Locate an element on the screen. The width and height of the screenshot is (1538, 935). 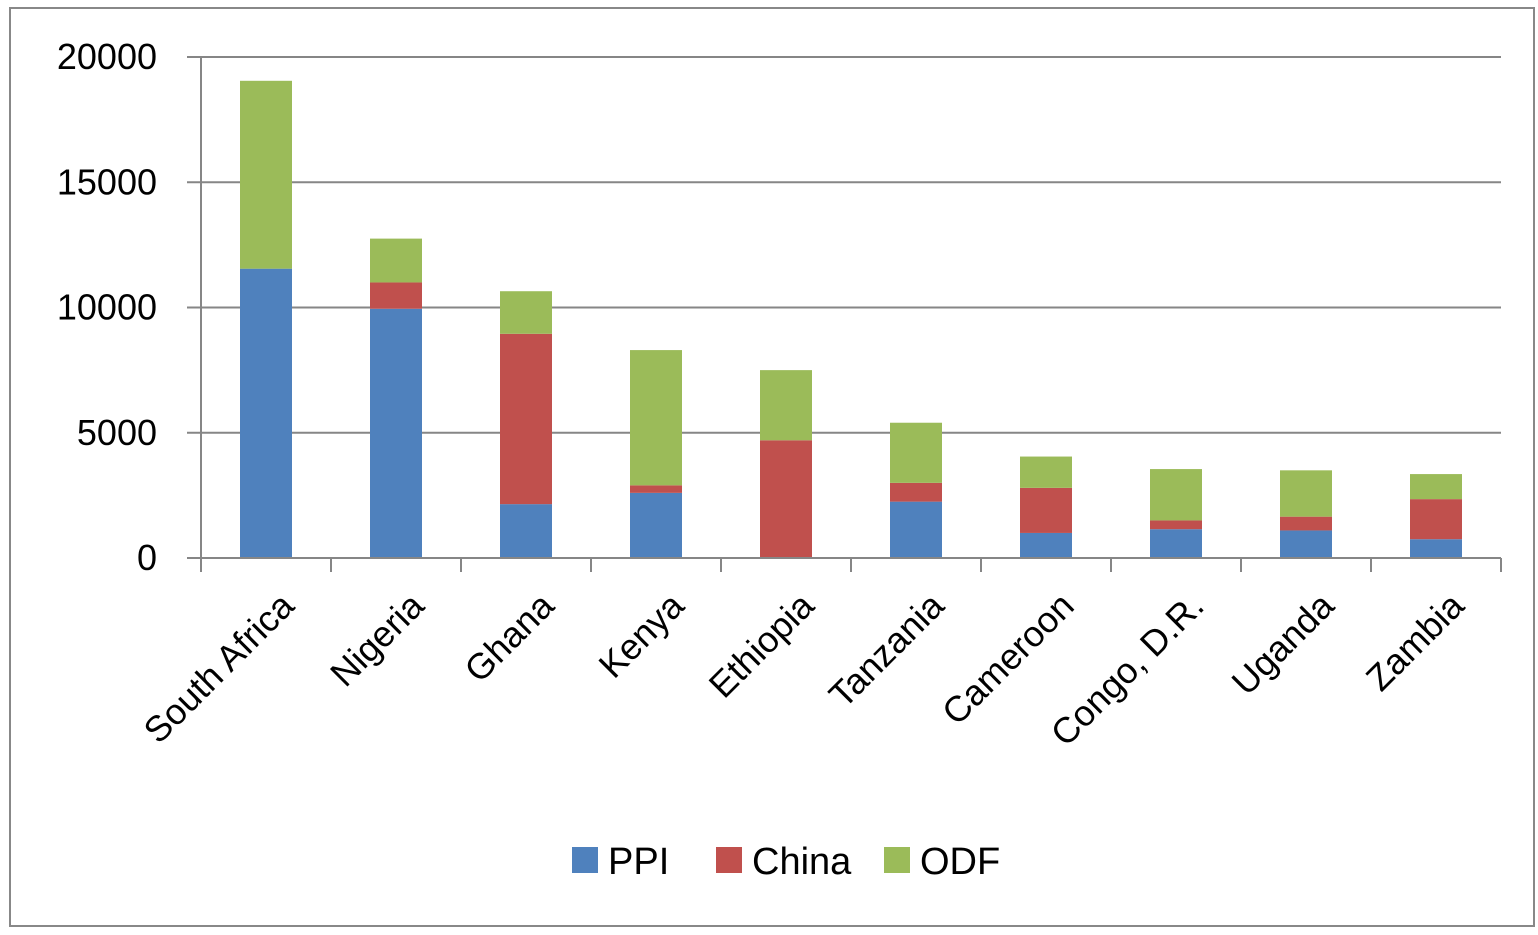
y-tick-label: 15000 is located at coordinates (107, 181).